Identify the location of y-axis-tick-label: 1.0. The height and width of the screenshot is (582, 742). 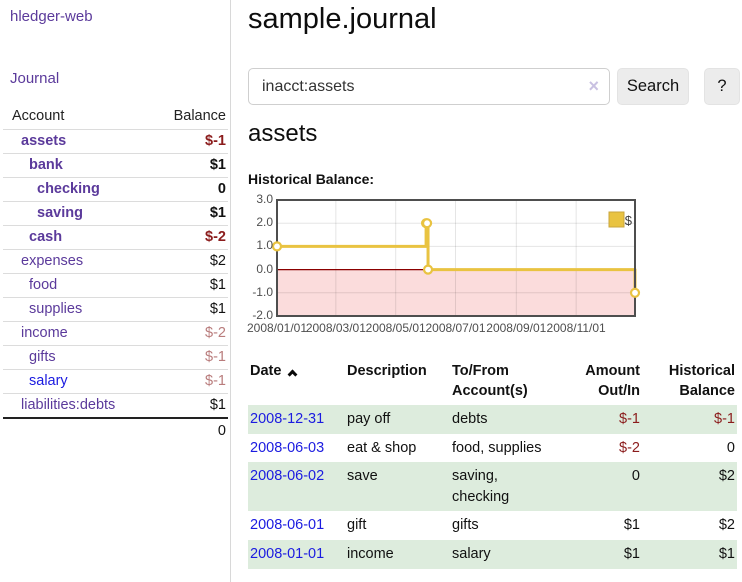
(264, 245).